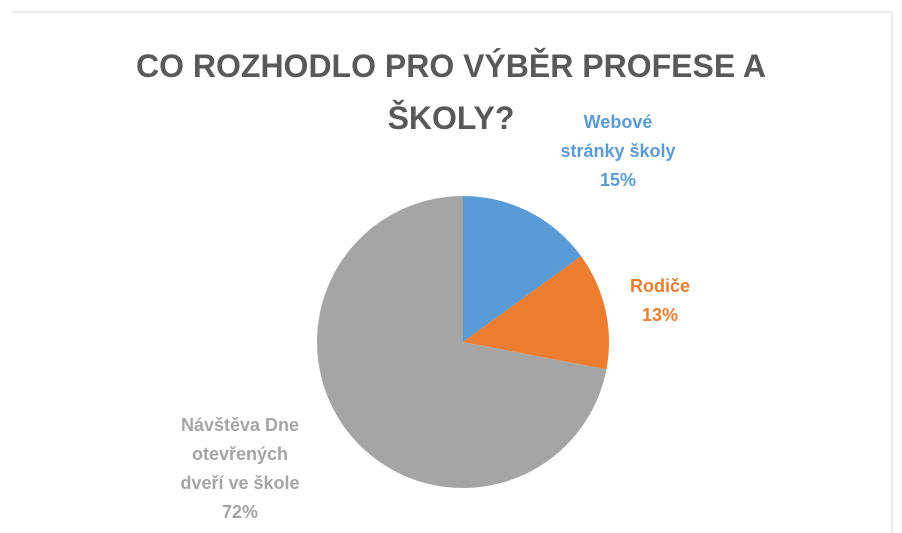 The image size is (902, 533). What do you see at coordinates (240, 454) in the screenshot?
I see `slice-category: Návštěva Dne otevřených dveří ve škole` at bounding box center [240, 454].